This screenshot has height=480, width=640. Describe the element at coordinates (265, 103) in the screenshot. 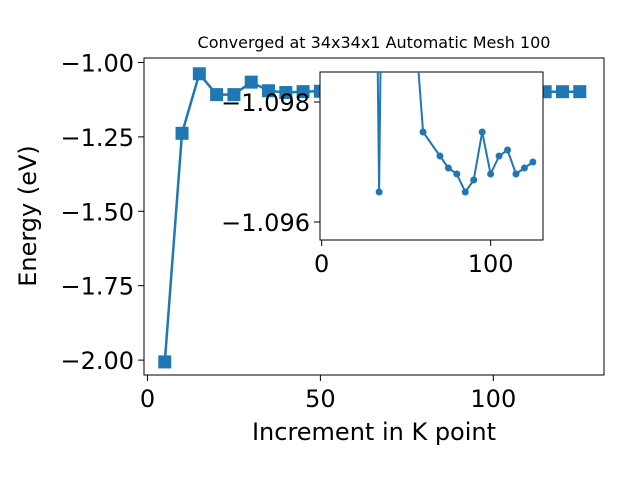

I see `inset-y-tick-label: −1.098` at that location.